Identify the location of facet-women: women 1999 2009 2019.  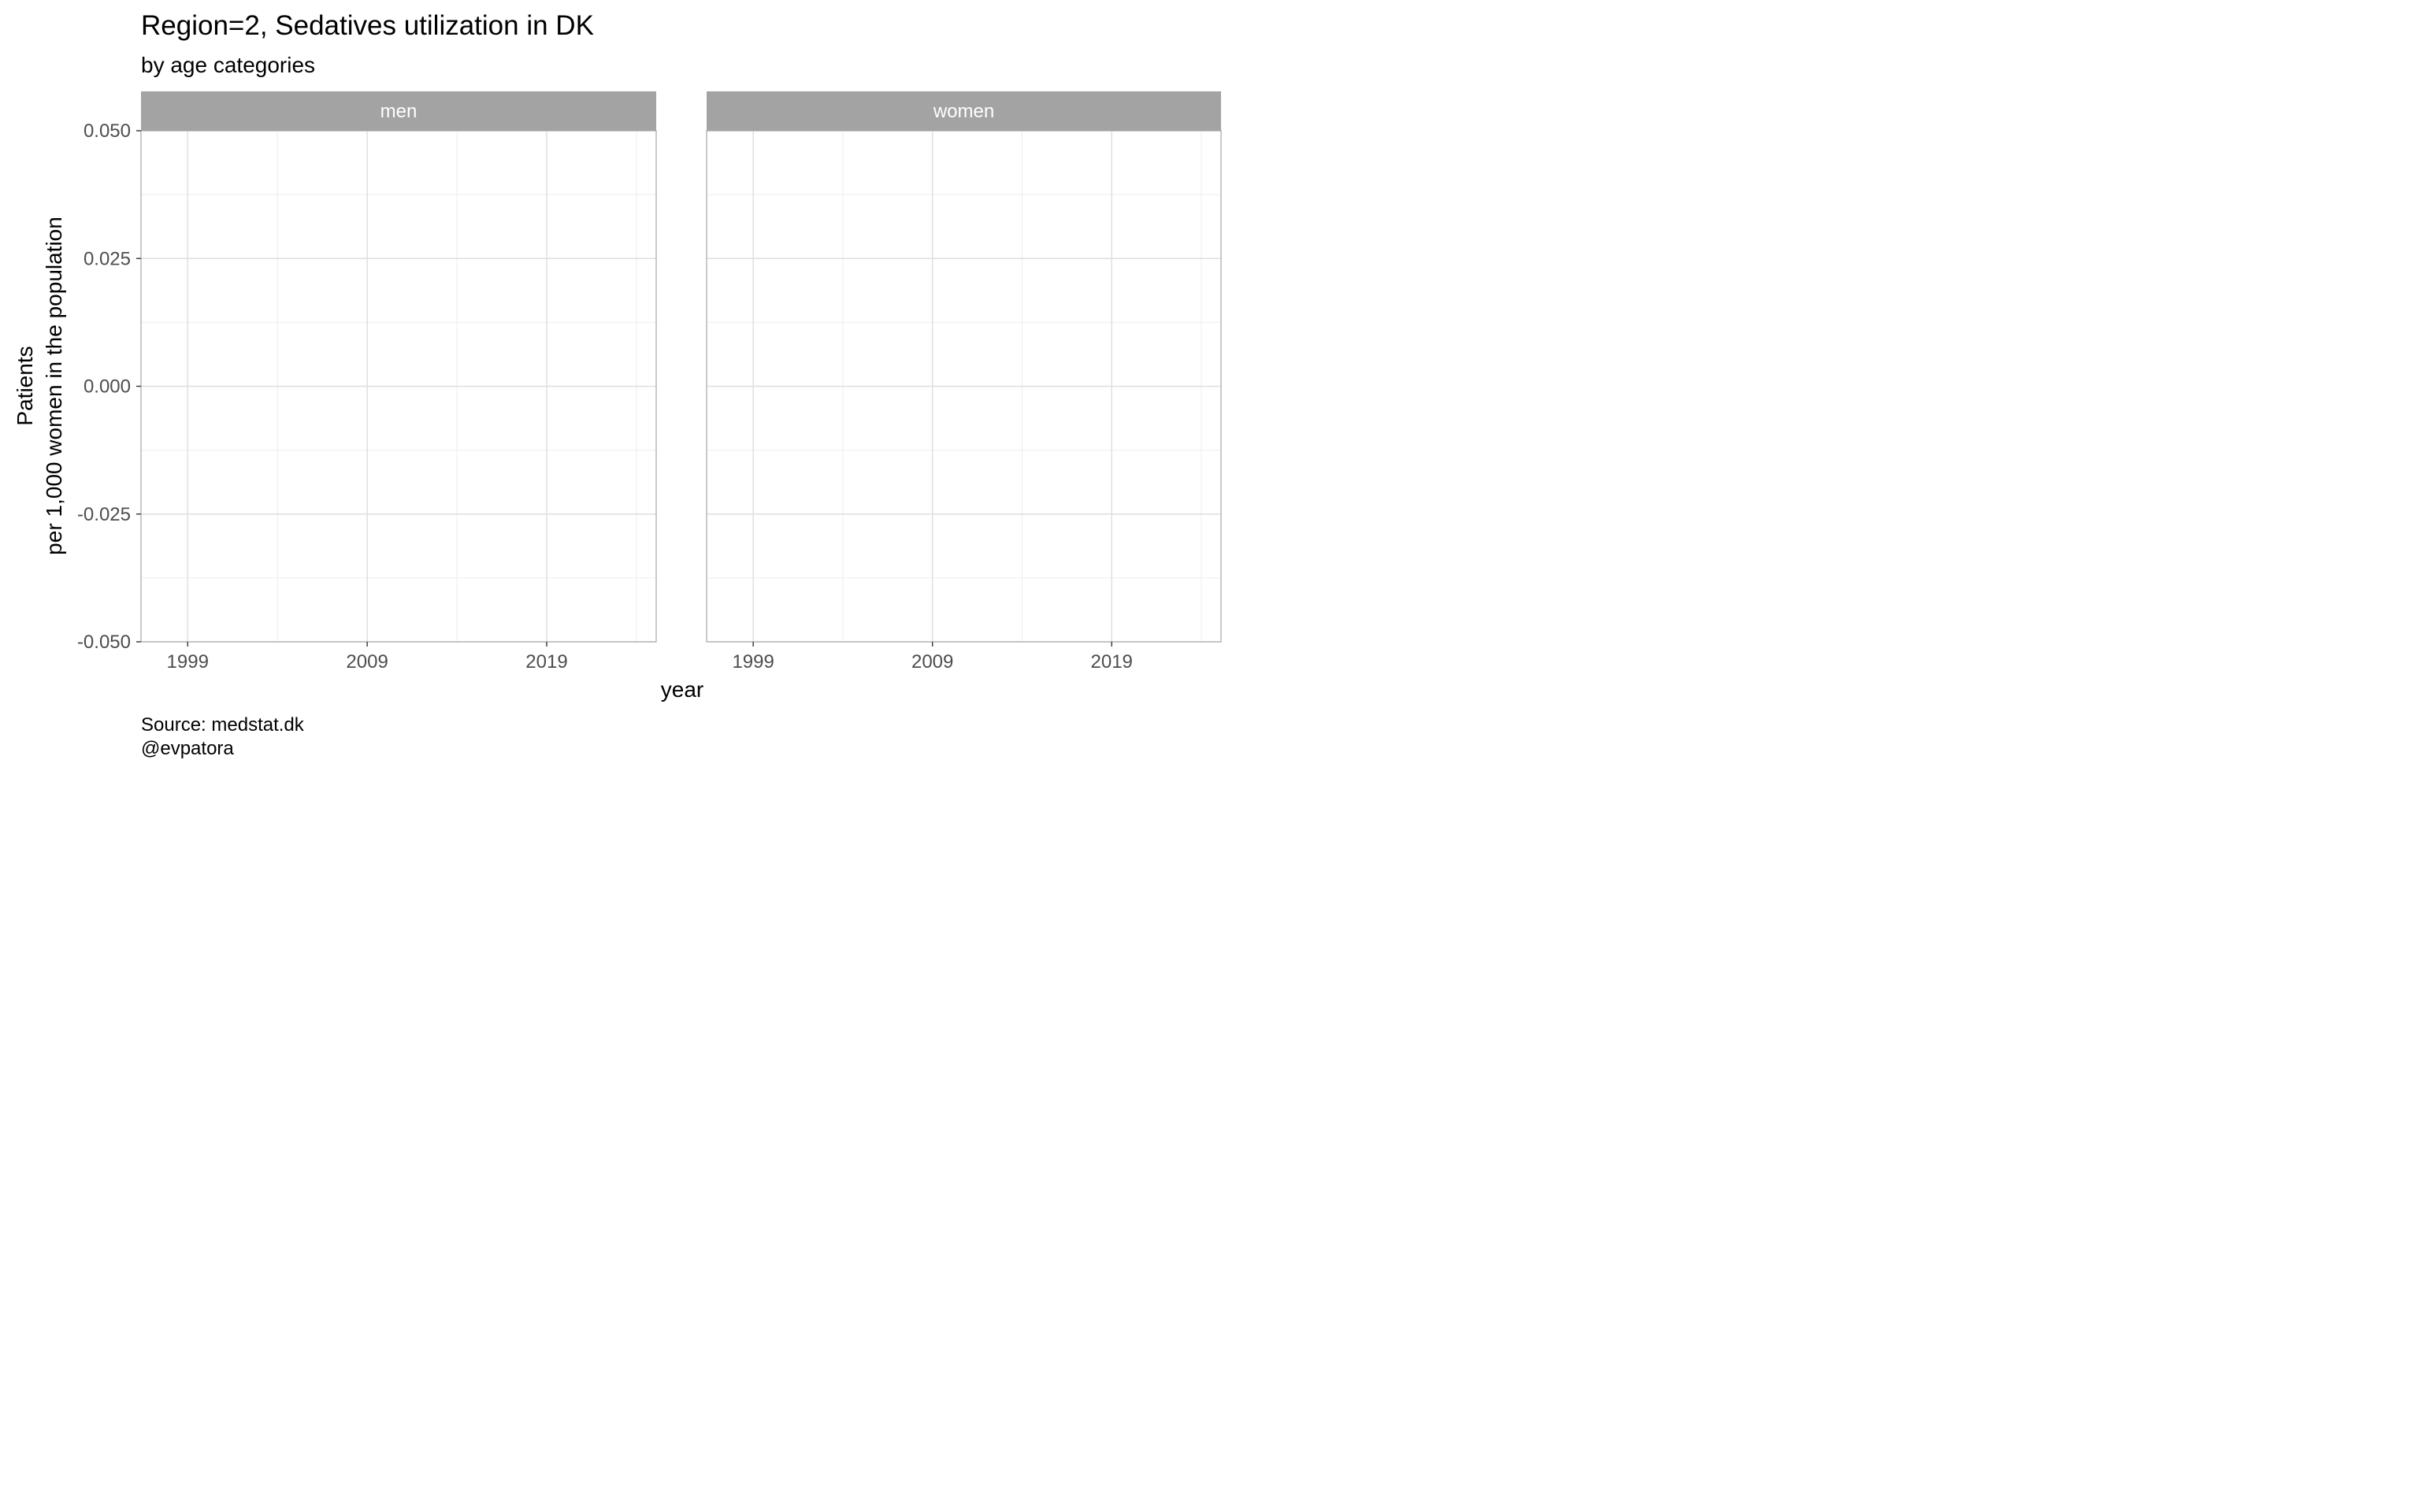
(964, 382).